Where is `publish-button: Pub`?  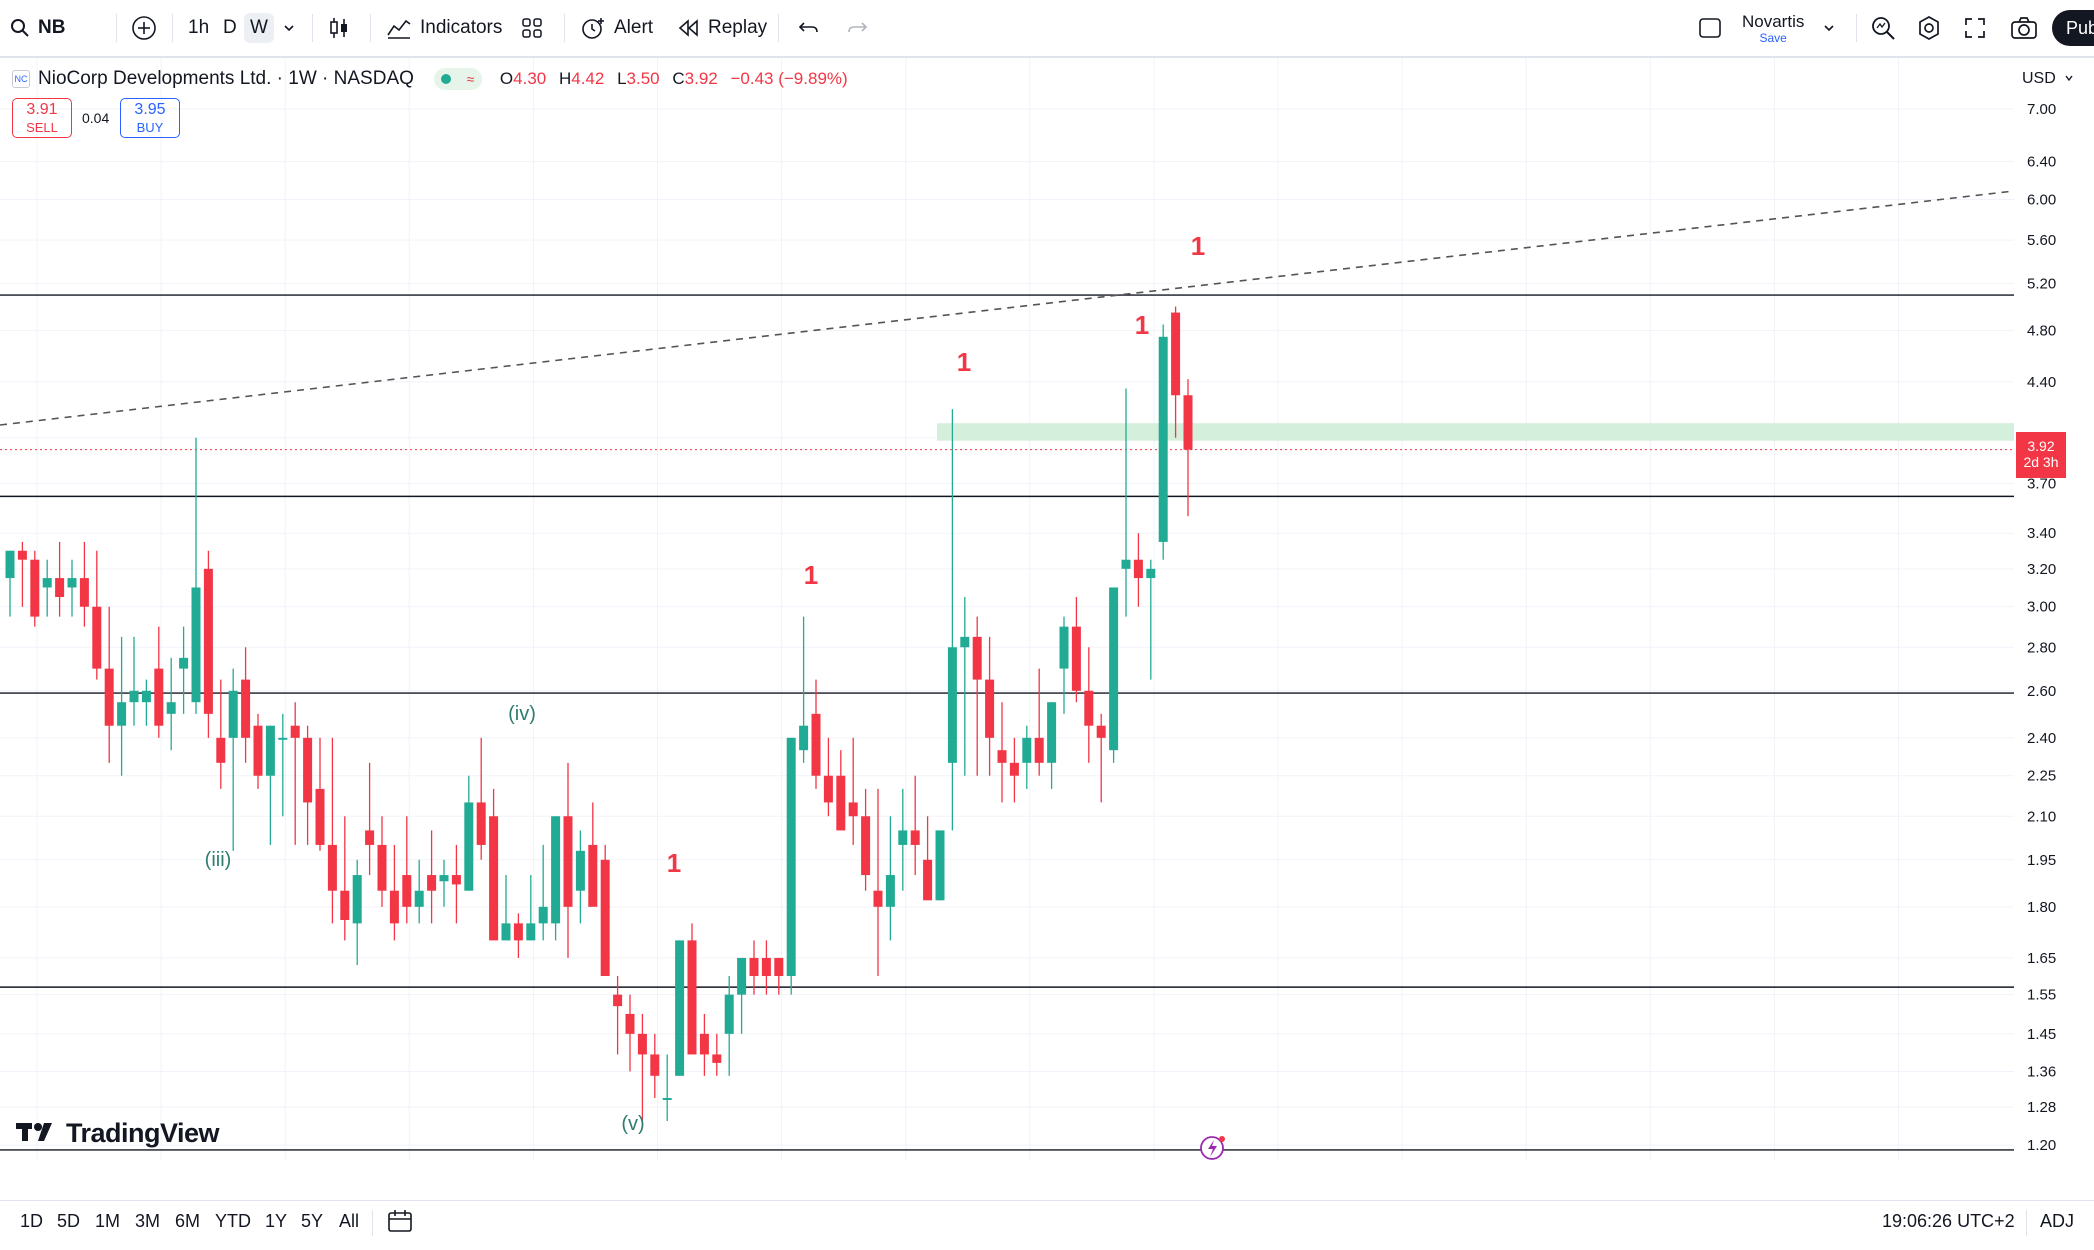
publish-button: Pub is located at coordinates (2073, 28).